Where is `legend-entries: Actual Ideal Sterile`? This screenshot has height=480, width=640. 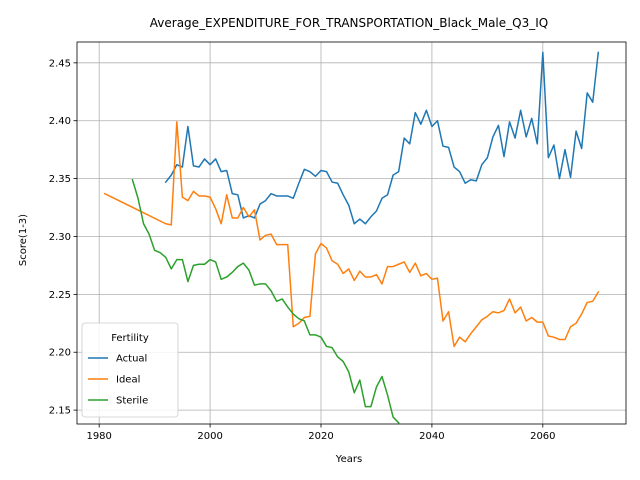
legend-entries: Actual Ideal Sterile is located at coordinates (118, 380).